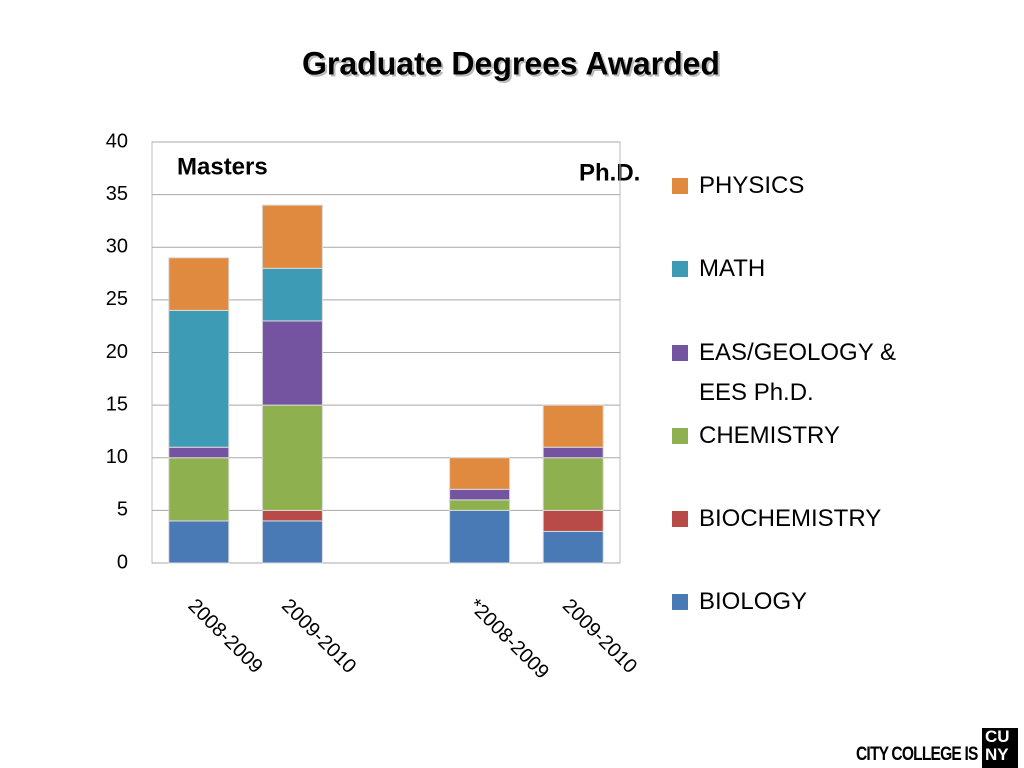 The height and width of the screenshot is (768, 1024). What do you see at coordinates (122, 510) in the screenshot?
I see `y-tick-label: 5` at bounding box center [122, 510].